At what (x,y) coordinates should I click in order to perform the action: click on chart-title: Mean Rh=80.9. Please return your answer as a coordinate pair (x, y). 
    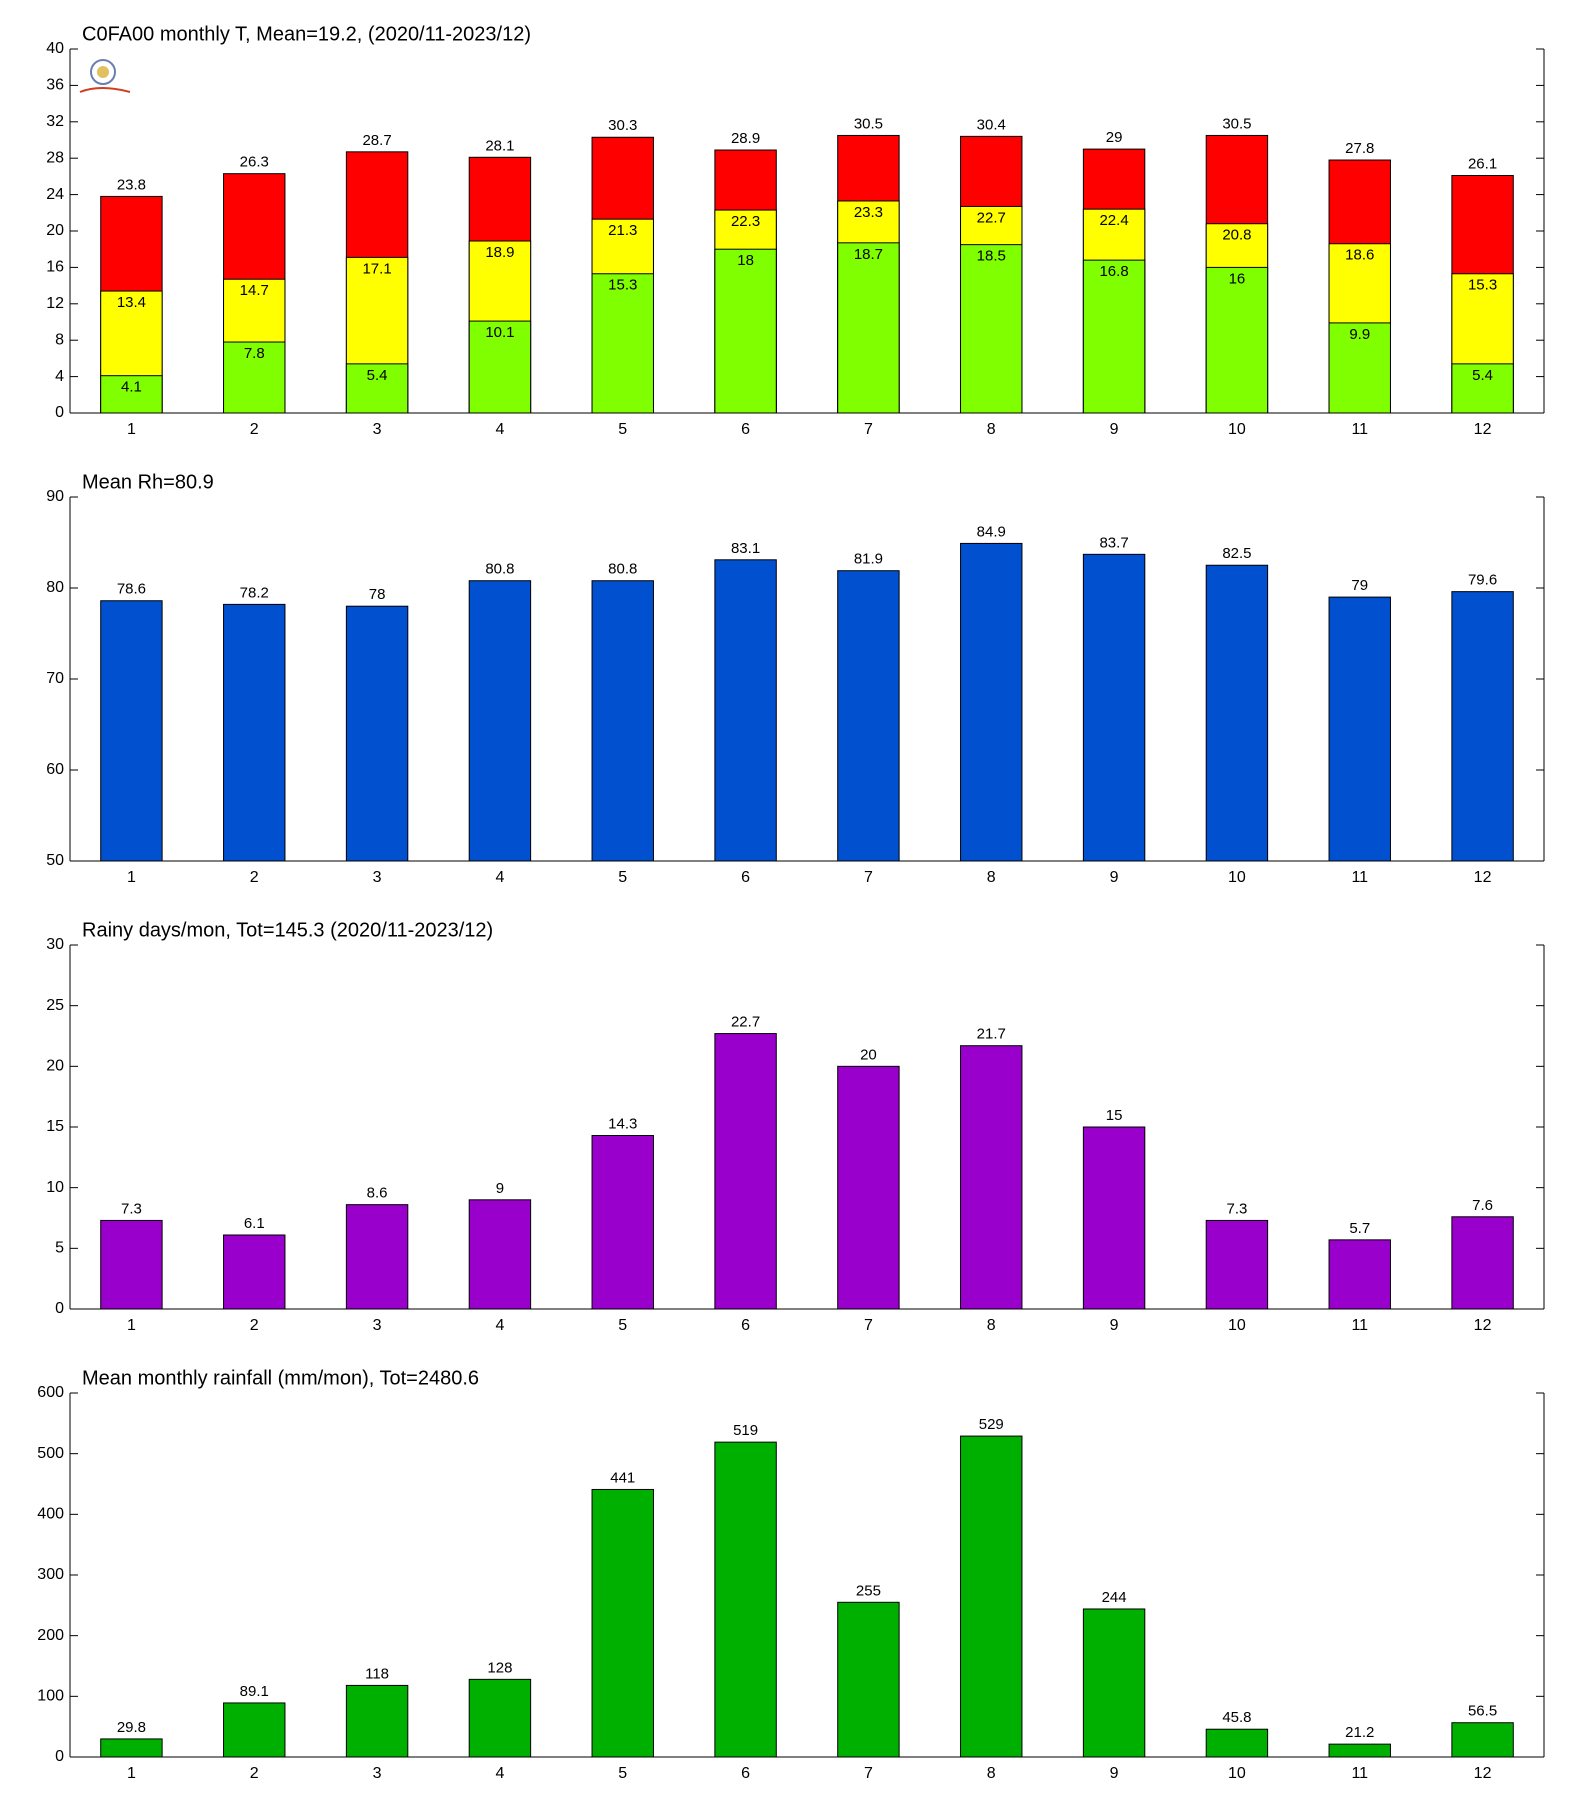
    Looking at the image, I should click on (148, 482).